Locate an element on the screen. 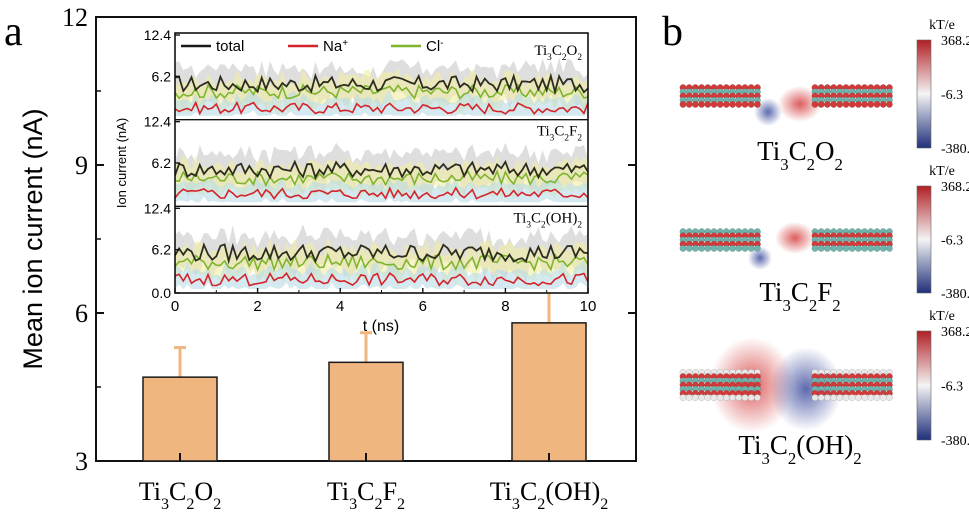 The image size is (969, 516). positive-field is located at coordinates (795, 238).